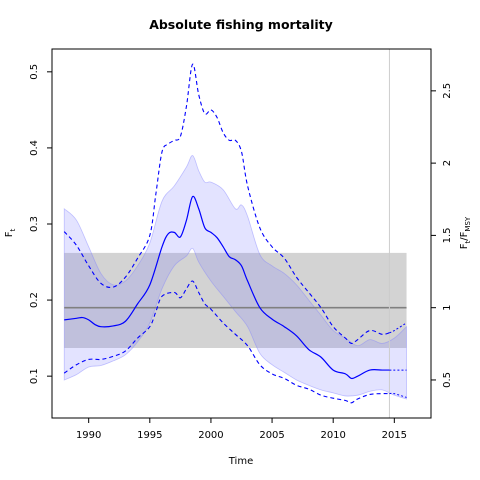 The height and width of the screenshot is (480, 480). I want to click on secondary-y-axis-label-den: F, so click(464, 234).